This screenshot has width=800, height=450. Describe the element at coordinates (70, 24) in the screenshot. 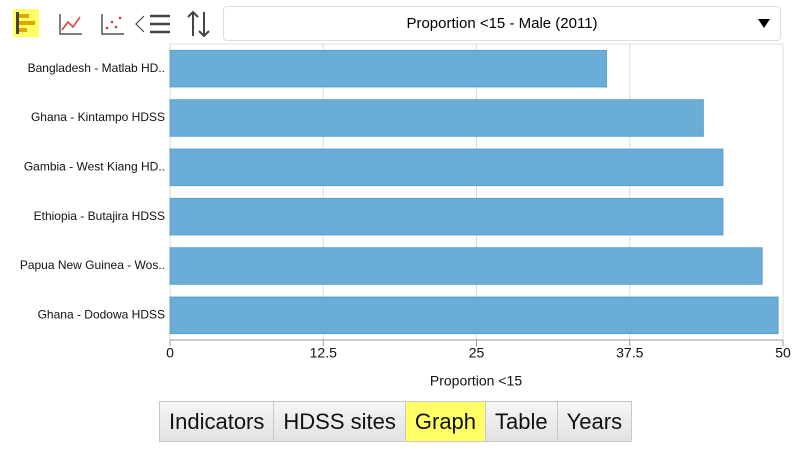

I see `line-chart-icon` at that location.